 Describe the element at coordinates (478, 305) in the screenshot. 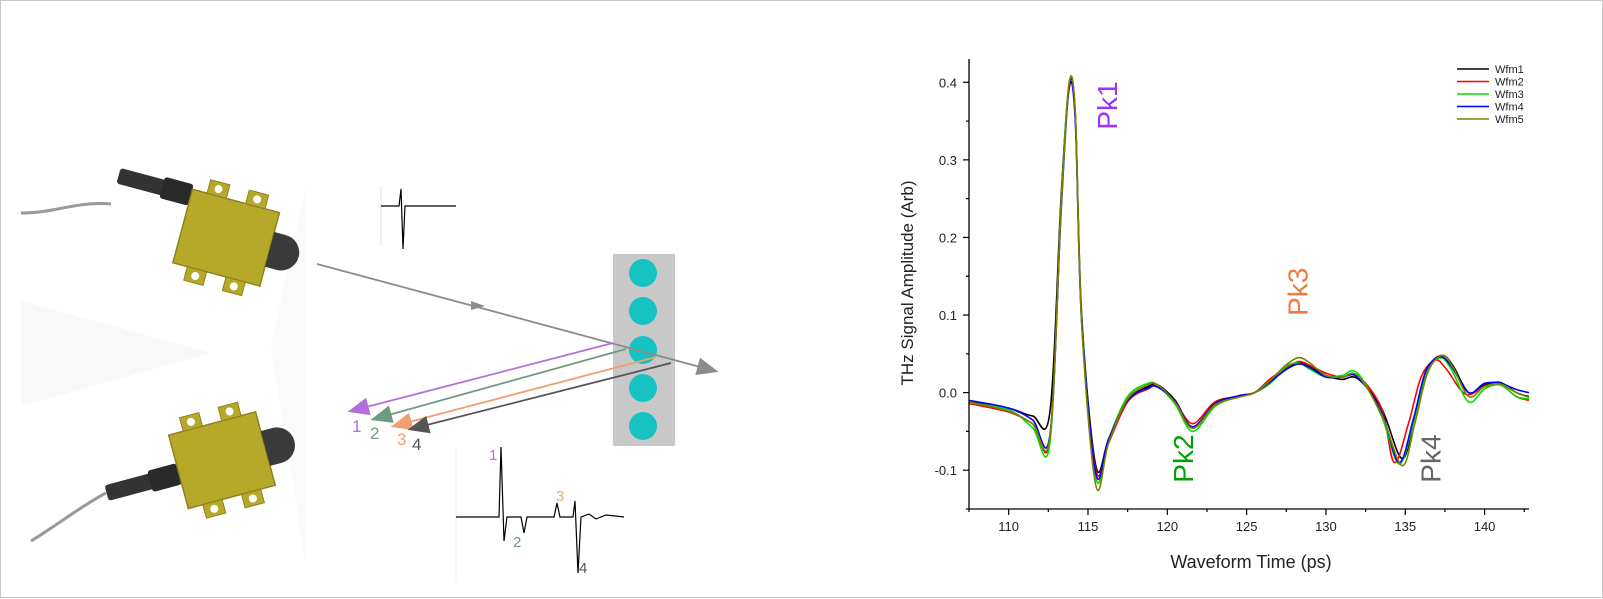

I see `beam-direction-arrow` at that location.